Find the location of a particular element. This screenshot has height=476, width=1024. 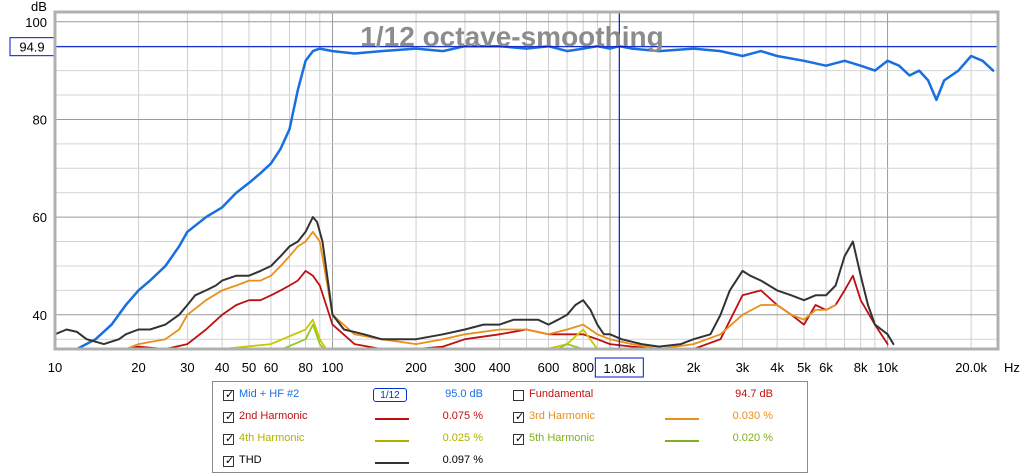

x-tick-label: 10 is located at coordinates (55, 367).